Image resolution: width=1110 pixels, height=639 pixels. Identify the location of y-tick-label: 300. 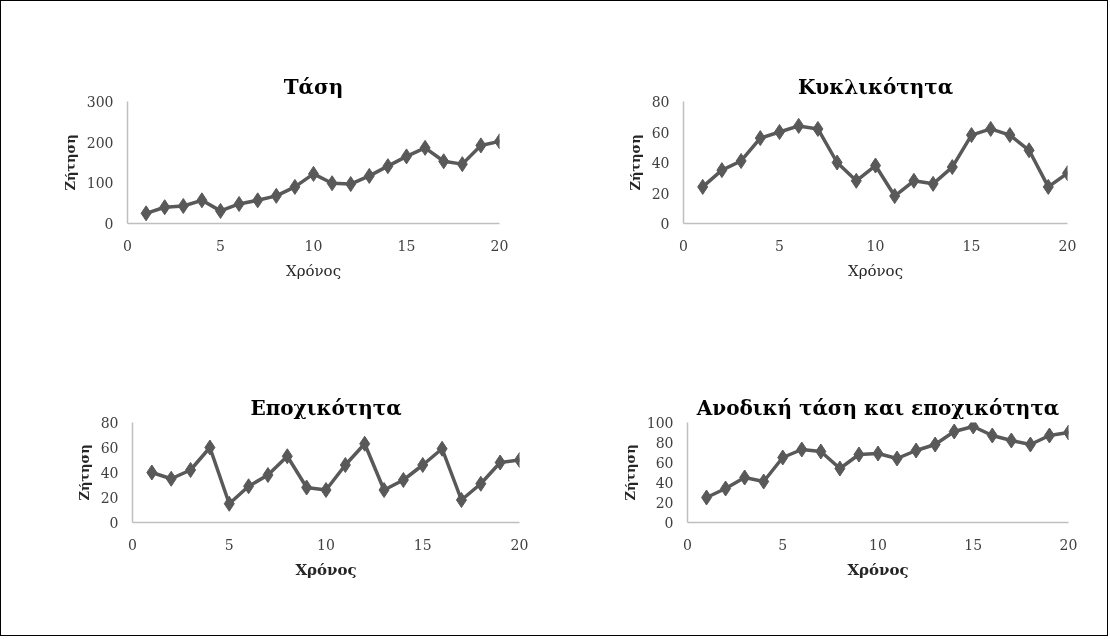
(100, 102).